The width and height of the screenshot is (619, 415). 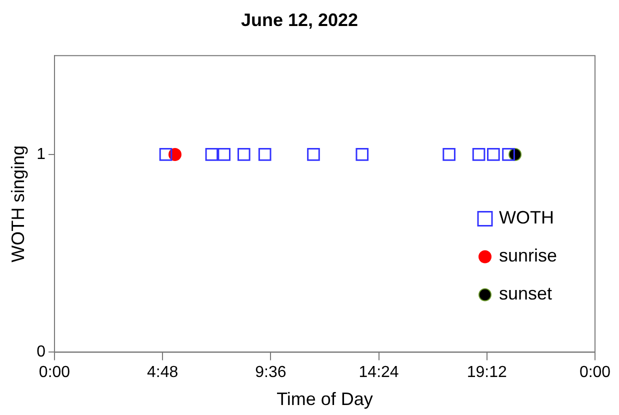 I want to click on x-tick-label: 9:36, so click(x=270, y=373).